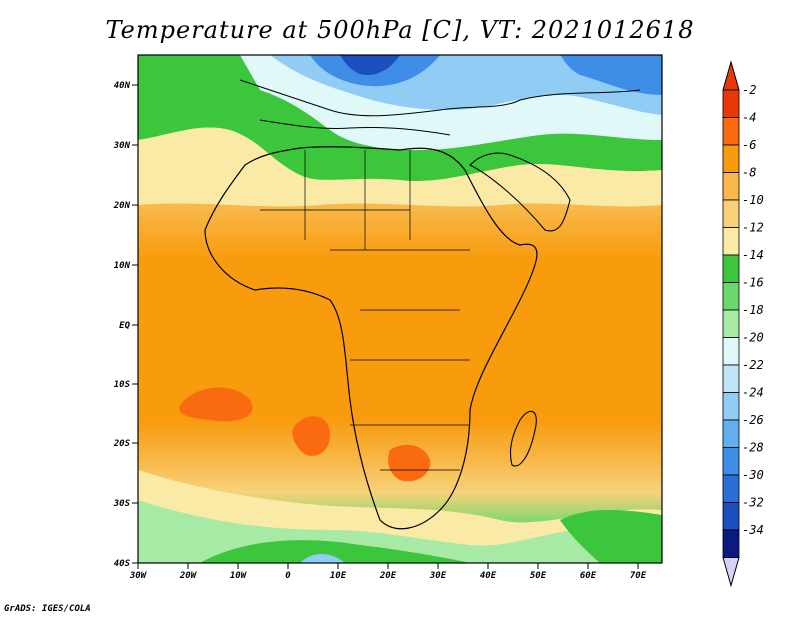  Describe the element at coordinates (338, 576) in the screenshot. I see `lon-label: 10E` at that location.